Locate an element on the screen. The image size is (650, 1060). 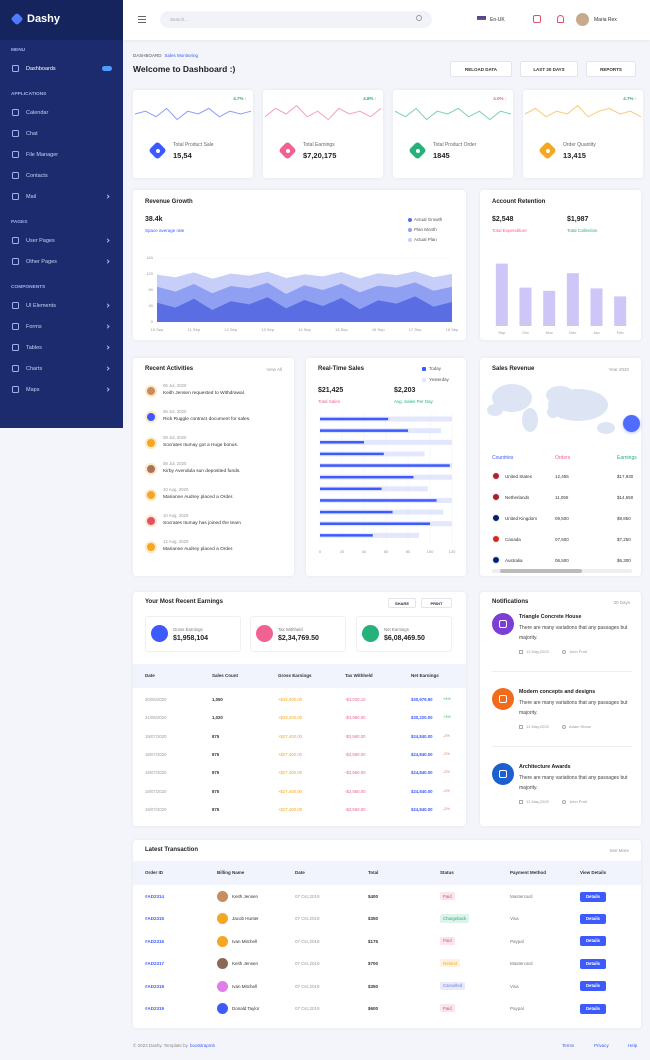
column-header: Net Earnings is located at coordinates (425, 675).